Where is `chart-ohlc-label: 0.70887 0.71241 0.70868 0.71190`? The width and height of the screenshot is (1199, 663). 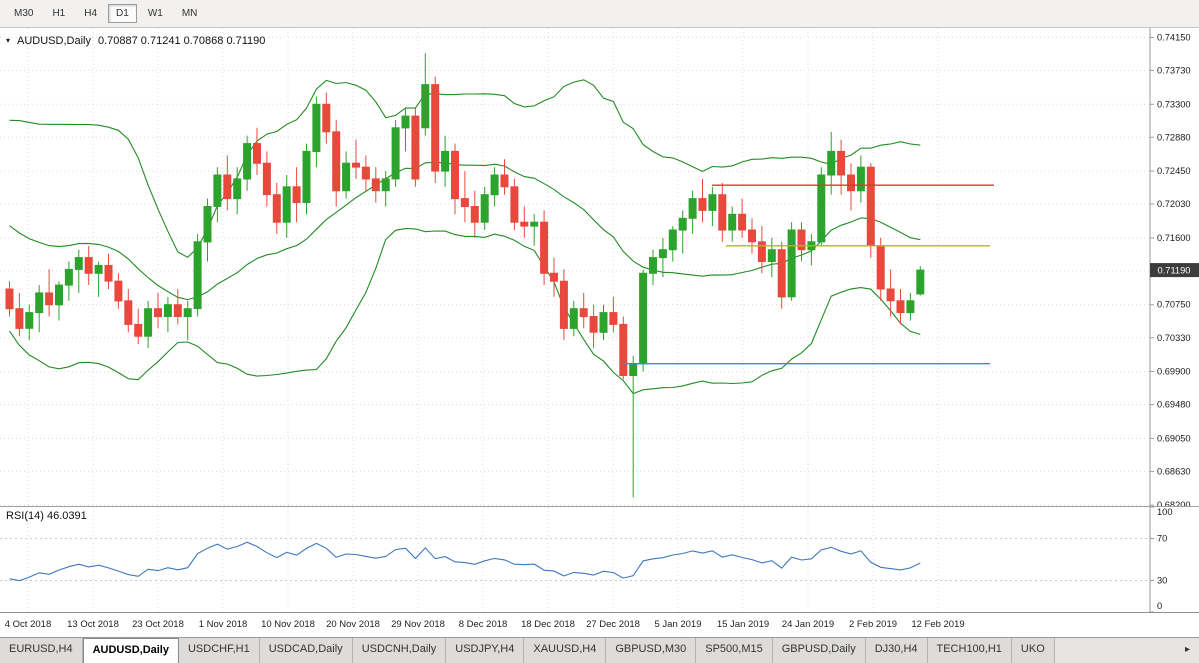
chart-ohlc-label: 0.70887 0.71241 0.70868 0.71190 is located at coordinates (181, 41).